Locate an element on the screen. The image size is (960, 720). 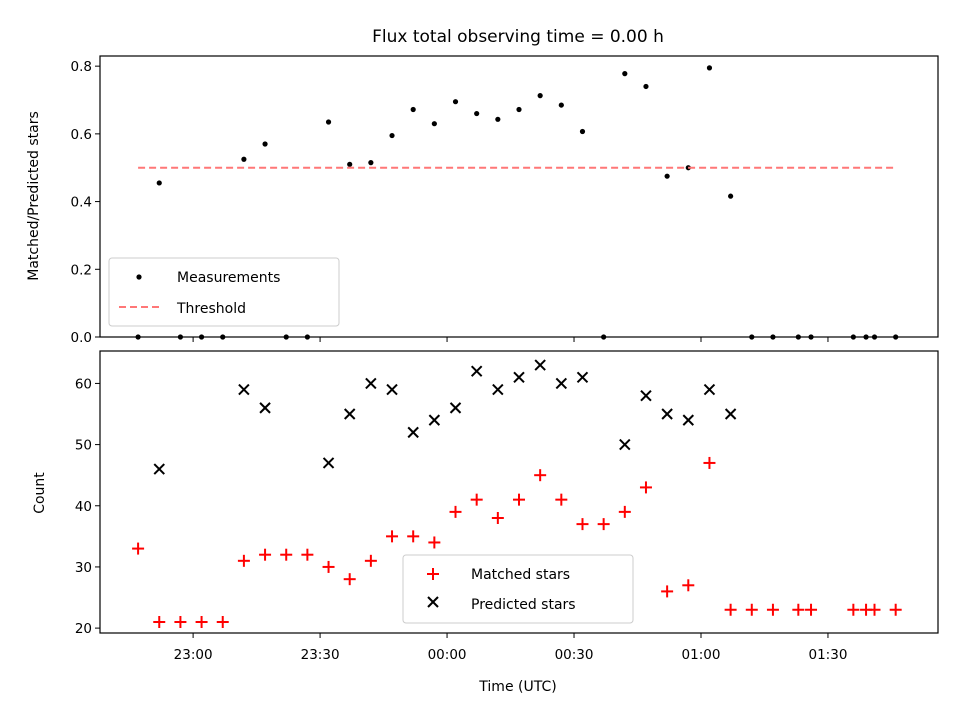
x-tick-label: 01:00 is located at coordinates (701, 655).